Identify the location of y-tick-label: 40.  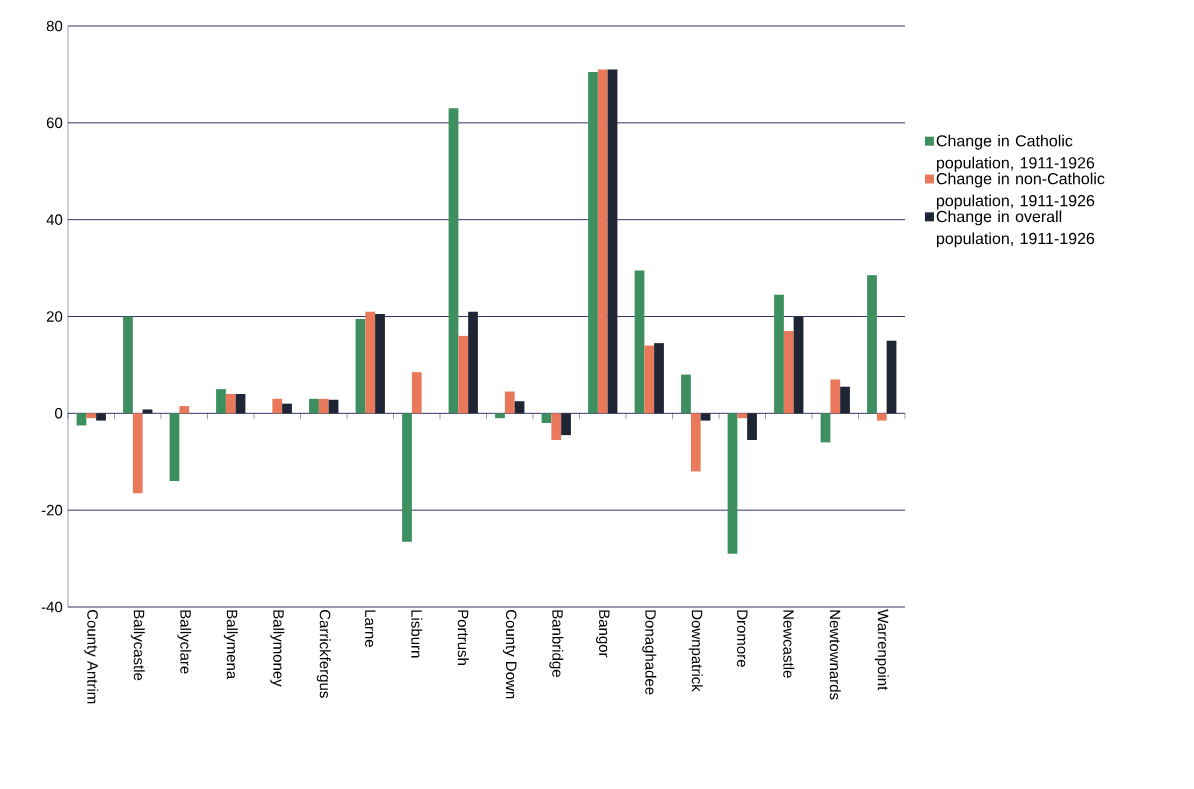
(54, 219).